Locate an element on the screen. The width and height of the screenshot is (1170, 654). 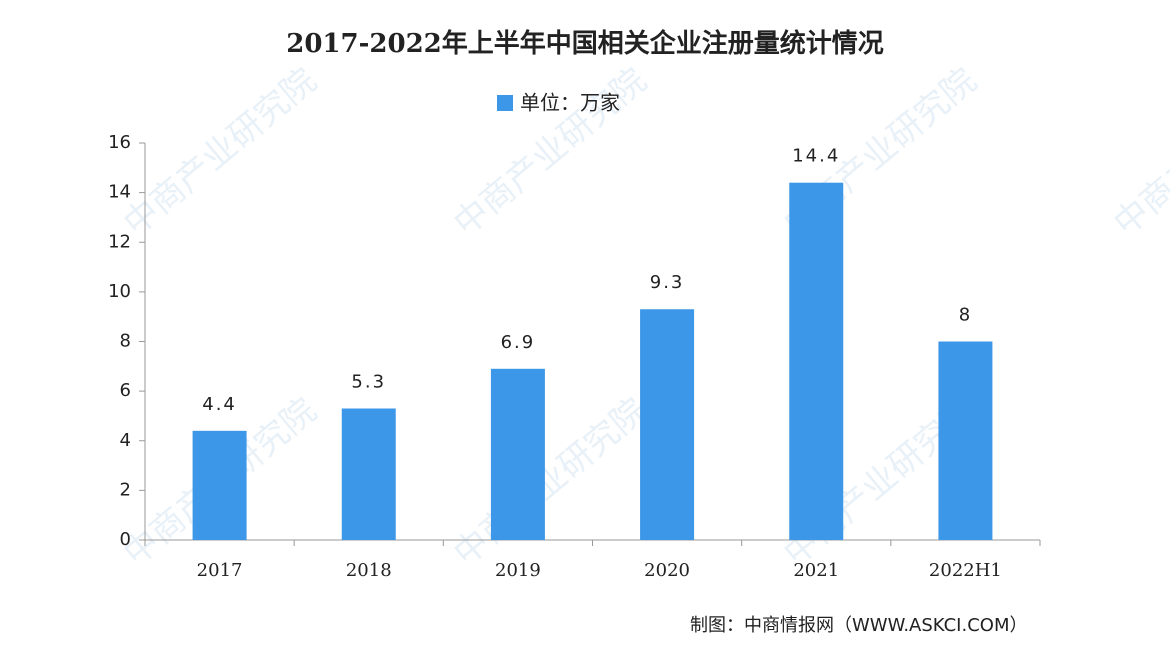
value-label: 5.3 is located at coordinates (368, 381).